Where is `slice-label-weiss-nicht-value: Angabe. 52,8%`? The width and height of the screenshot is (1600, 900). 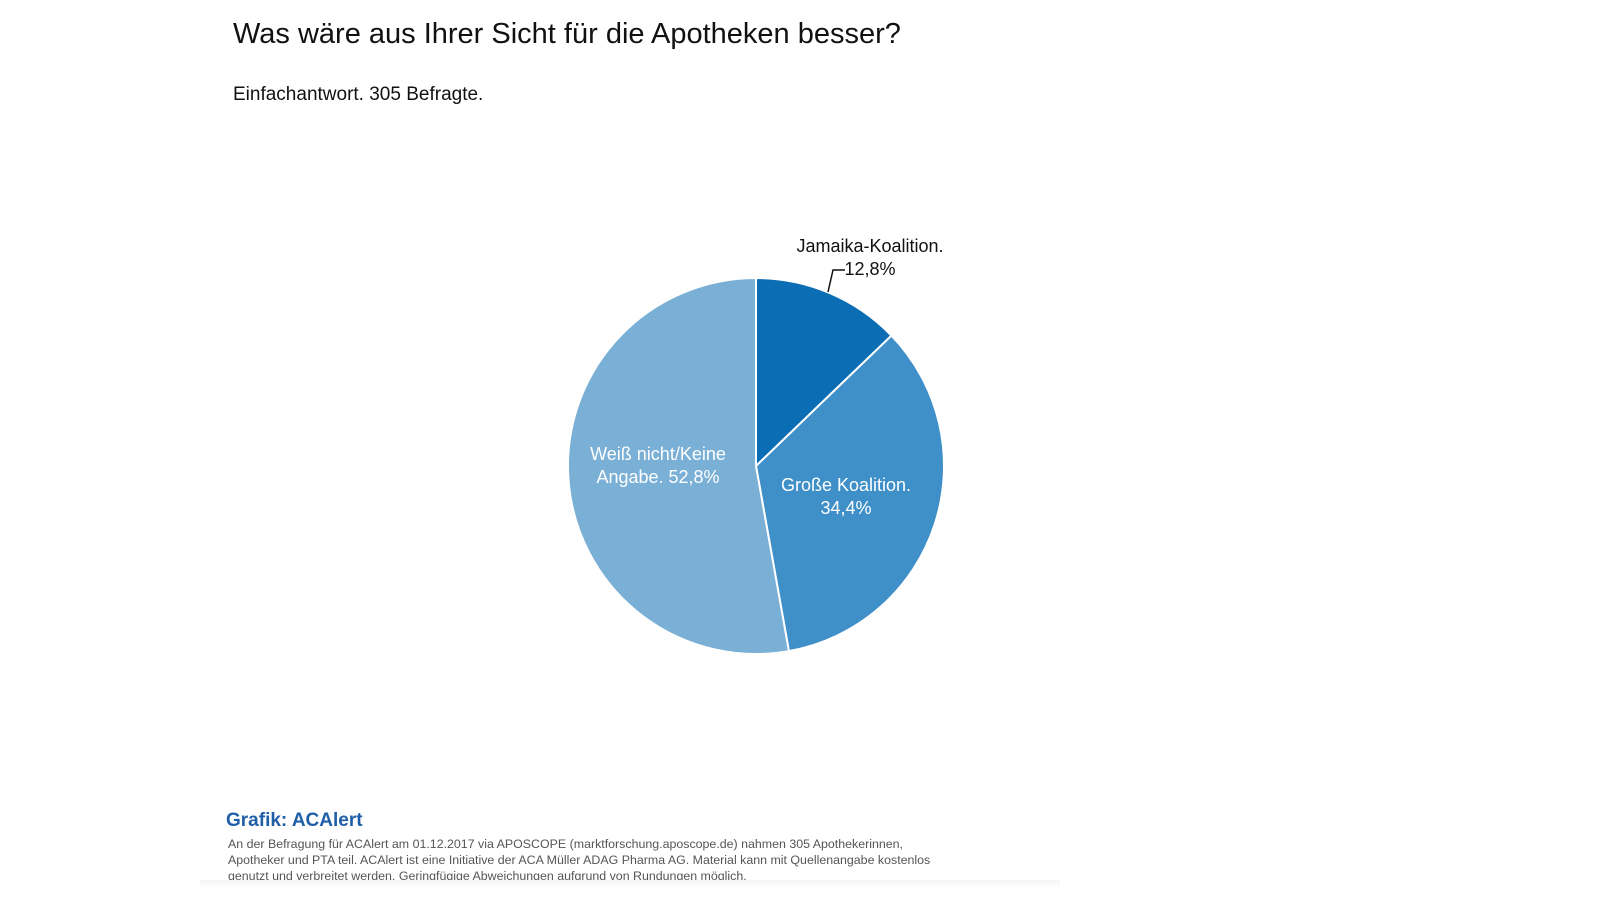
slice-label-weiss-nicht-value: Angabe. 52,8% is located at coordinates (657, 477).